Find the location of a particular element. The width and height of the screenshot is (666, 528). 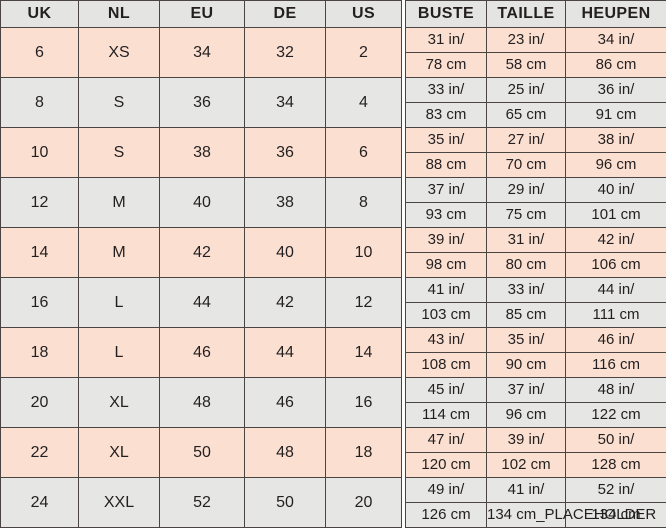

cell-buste-inches: 39 in/ is located at coordinates (446, 240).